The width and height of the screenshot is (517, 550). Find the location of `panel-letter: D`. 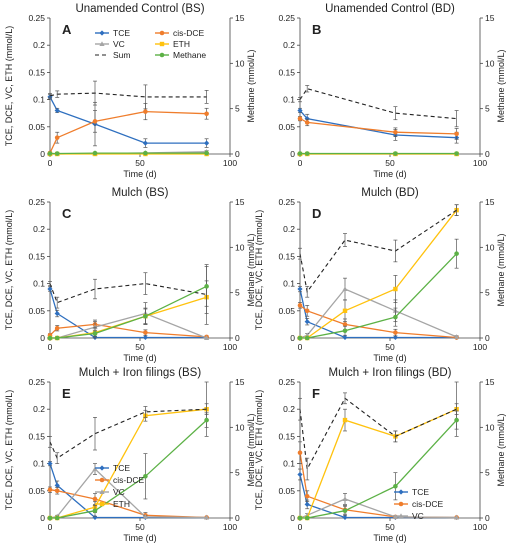

panel-letter: D is located at coordinates (316, 213).